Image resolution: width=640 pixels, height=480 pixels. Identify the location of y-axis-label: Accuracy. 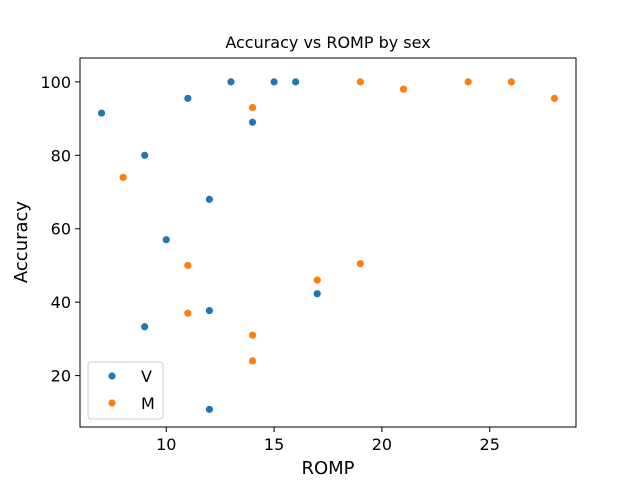
(21, 242).